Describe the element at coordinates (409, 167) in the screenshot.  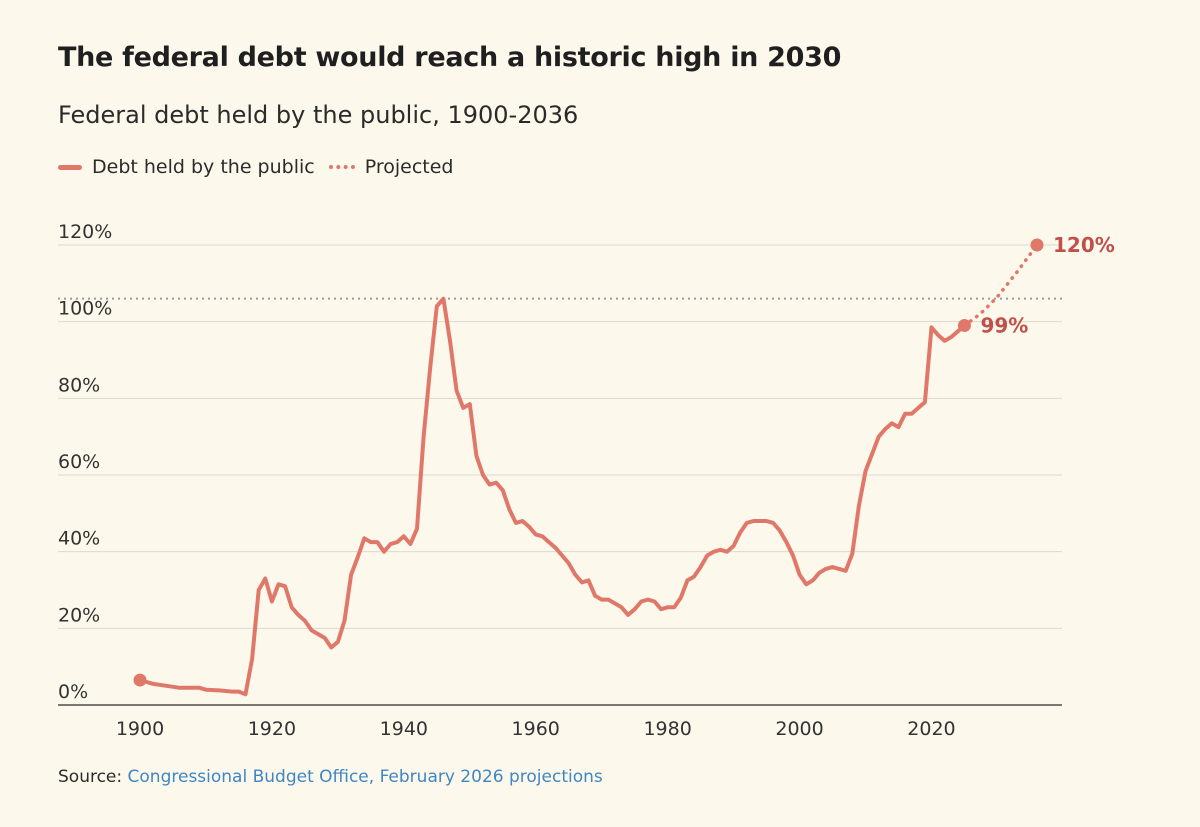
I see `legend-label-projected: Projected` at that location.